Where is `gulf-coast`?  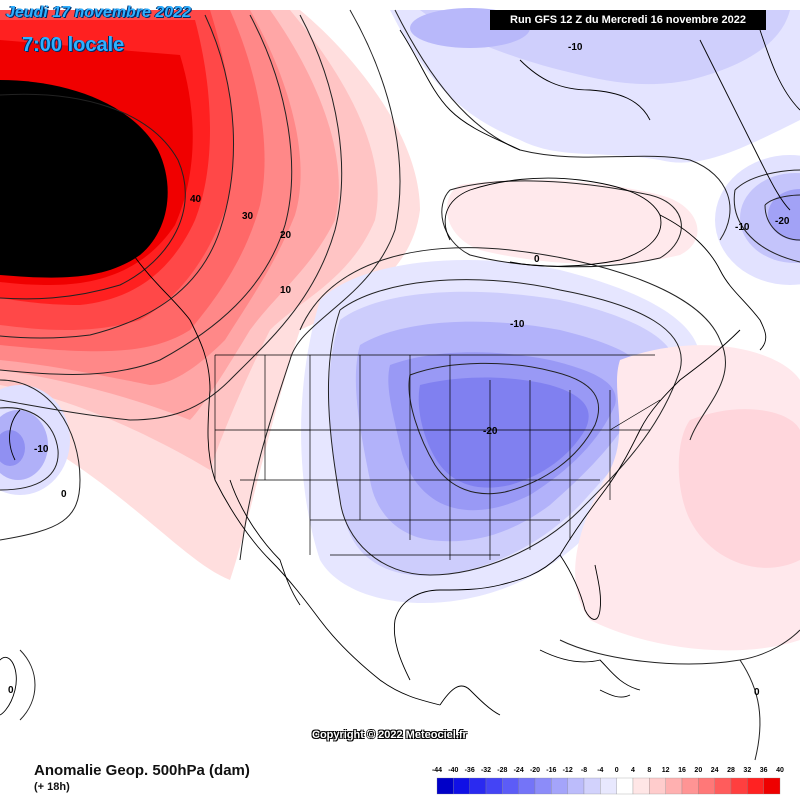
gulf-coast is located at coordinates (477, 617).